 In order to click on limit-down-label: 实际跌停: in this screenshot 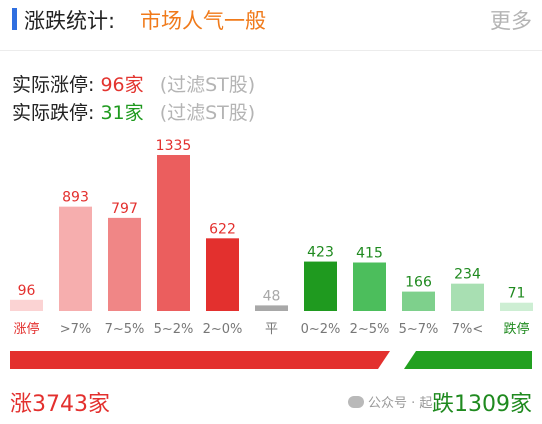, I will do `click(53, 113)`.